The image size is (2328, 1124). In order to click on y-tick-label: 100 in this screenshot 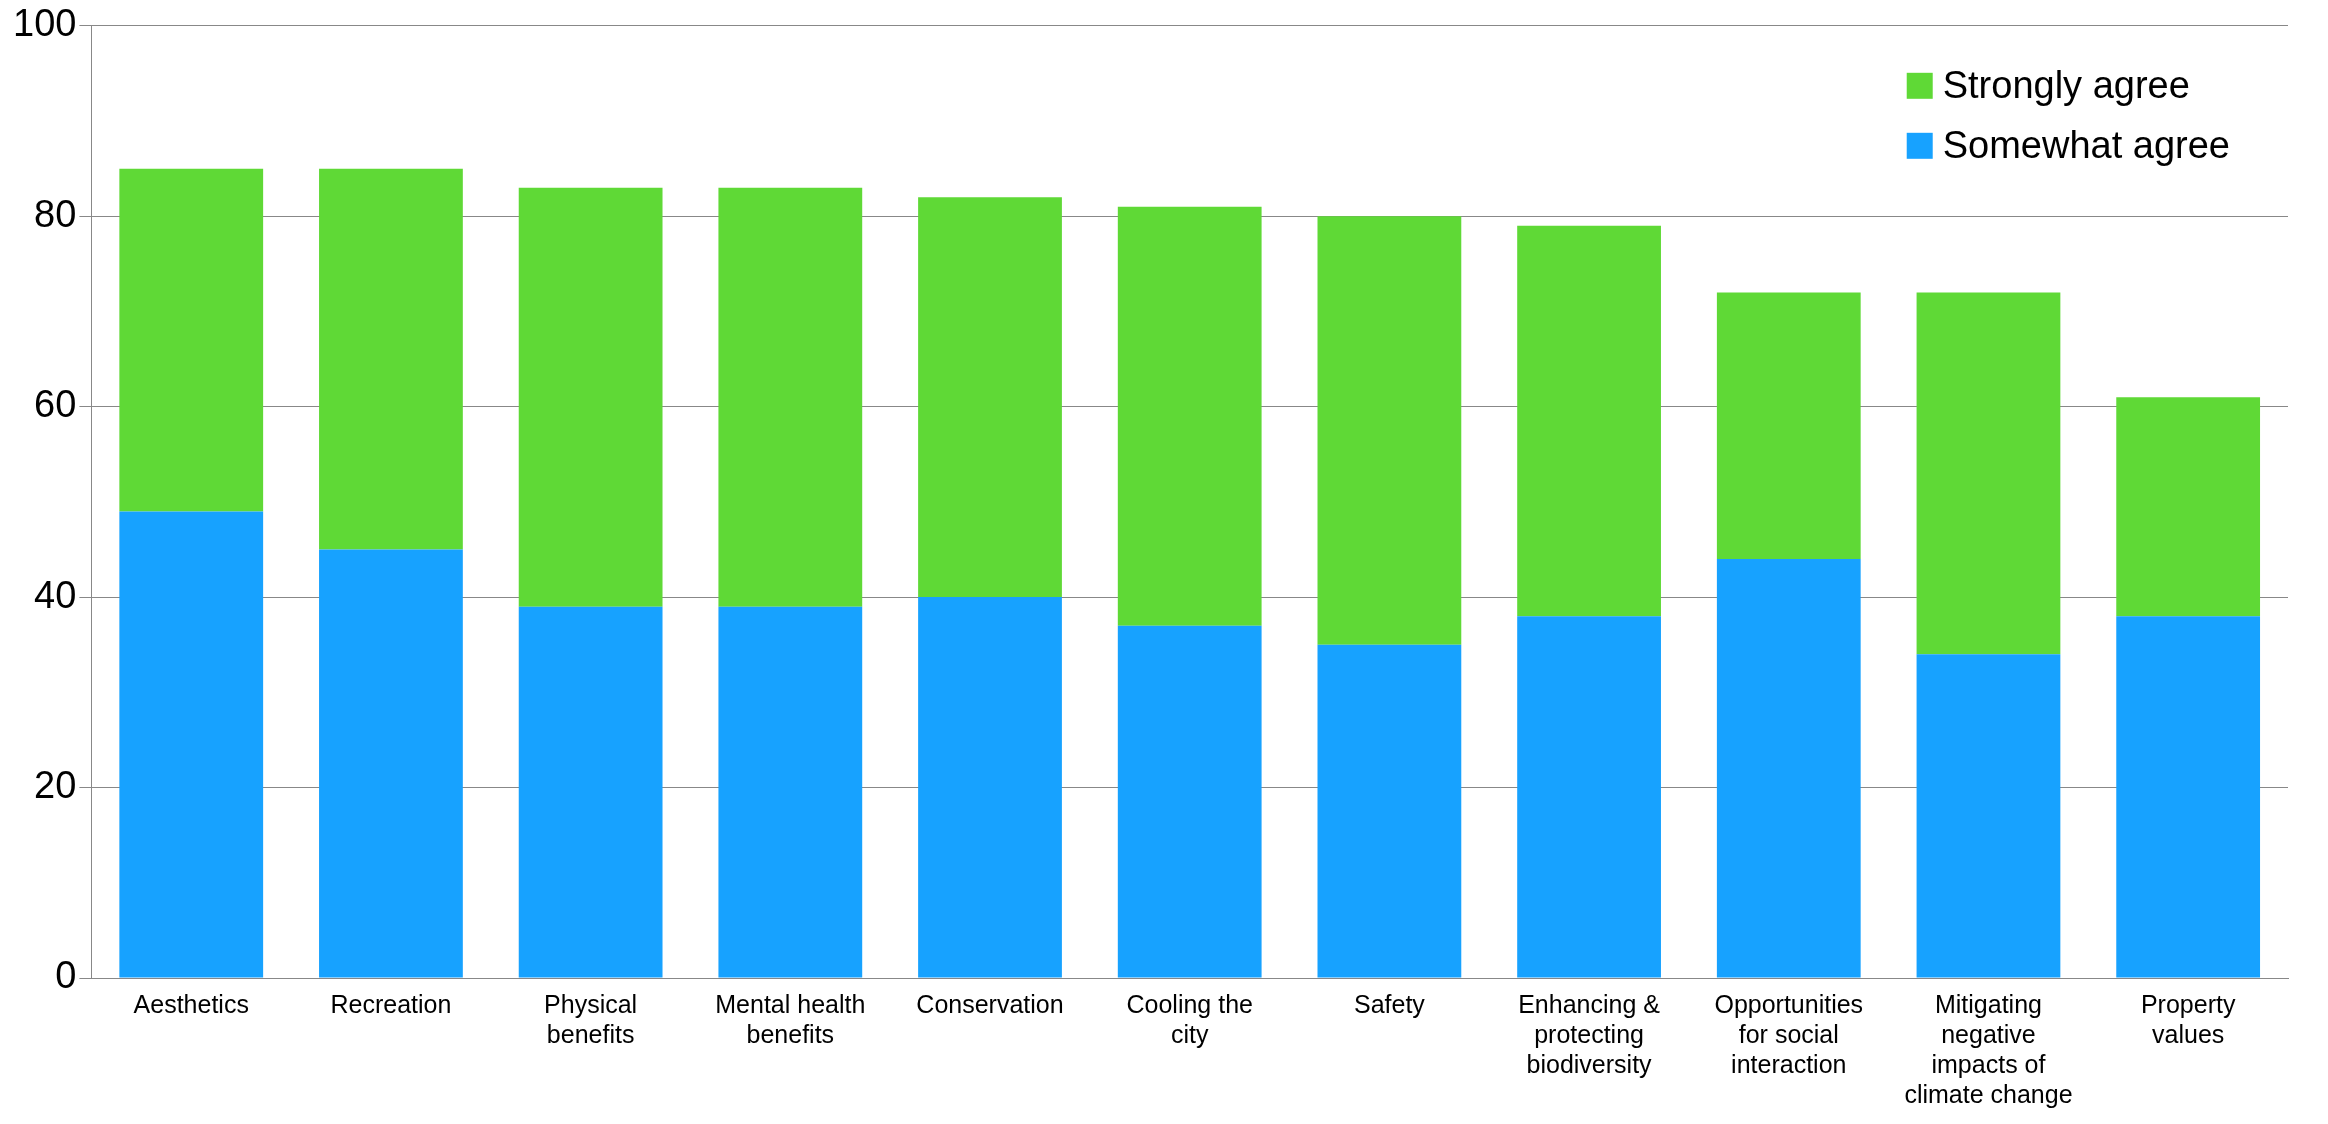, I will do `click(45, 23)`.